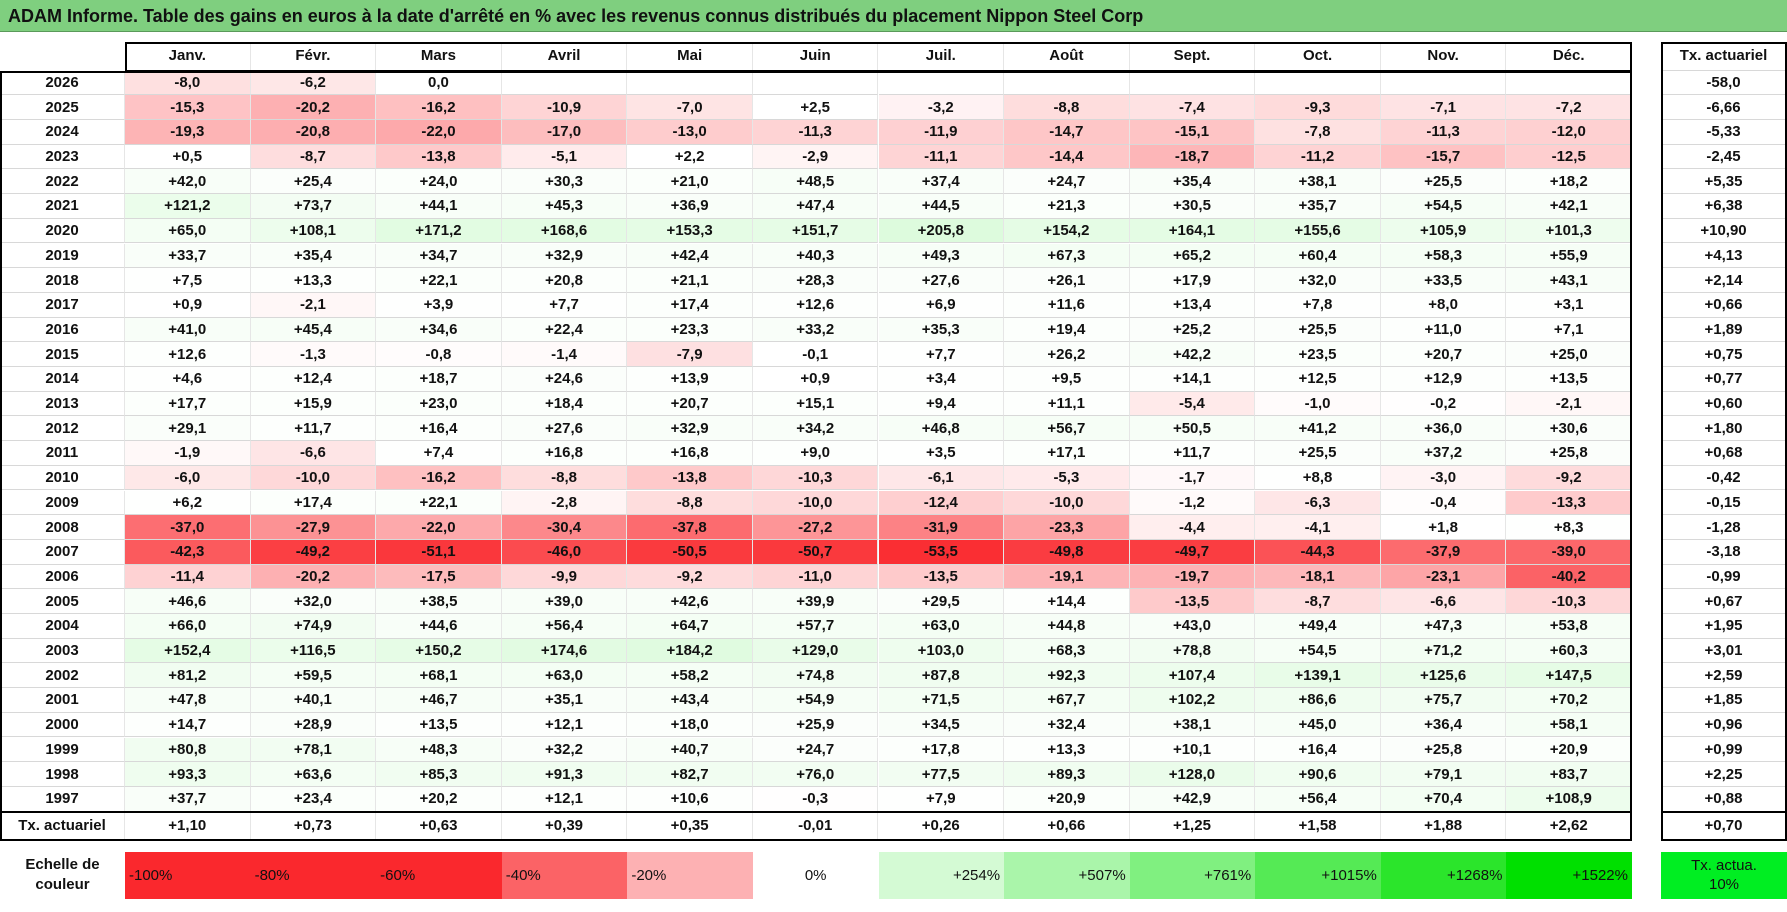 The image size is (1787, 912). I want to click on tx-value: -6,66, so click(1724, 107).